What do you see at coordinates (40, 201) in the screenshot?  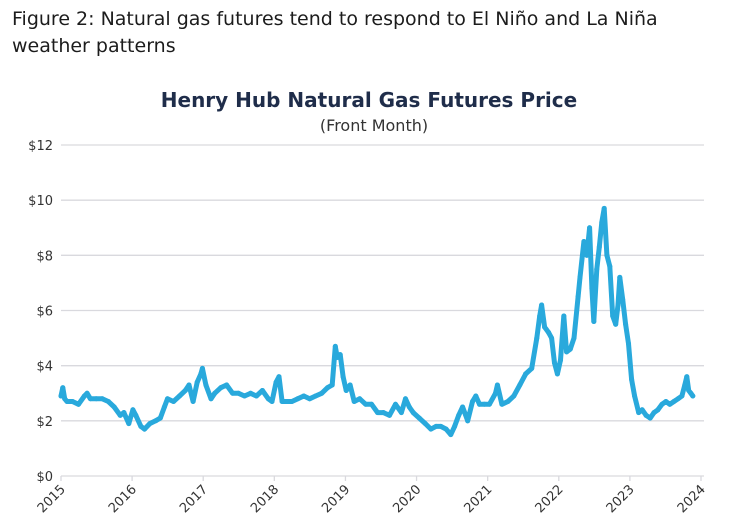 I see `y-tick-label: $10` at bounding box center [40, 201].